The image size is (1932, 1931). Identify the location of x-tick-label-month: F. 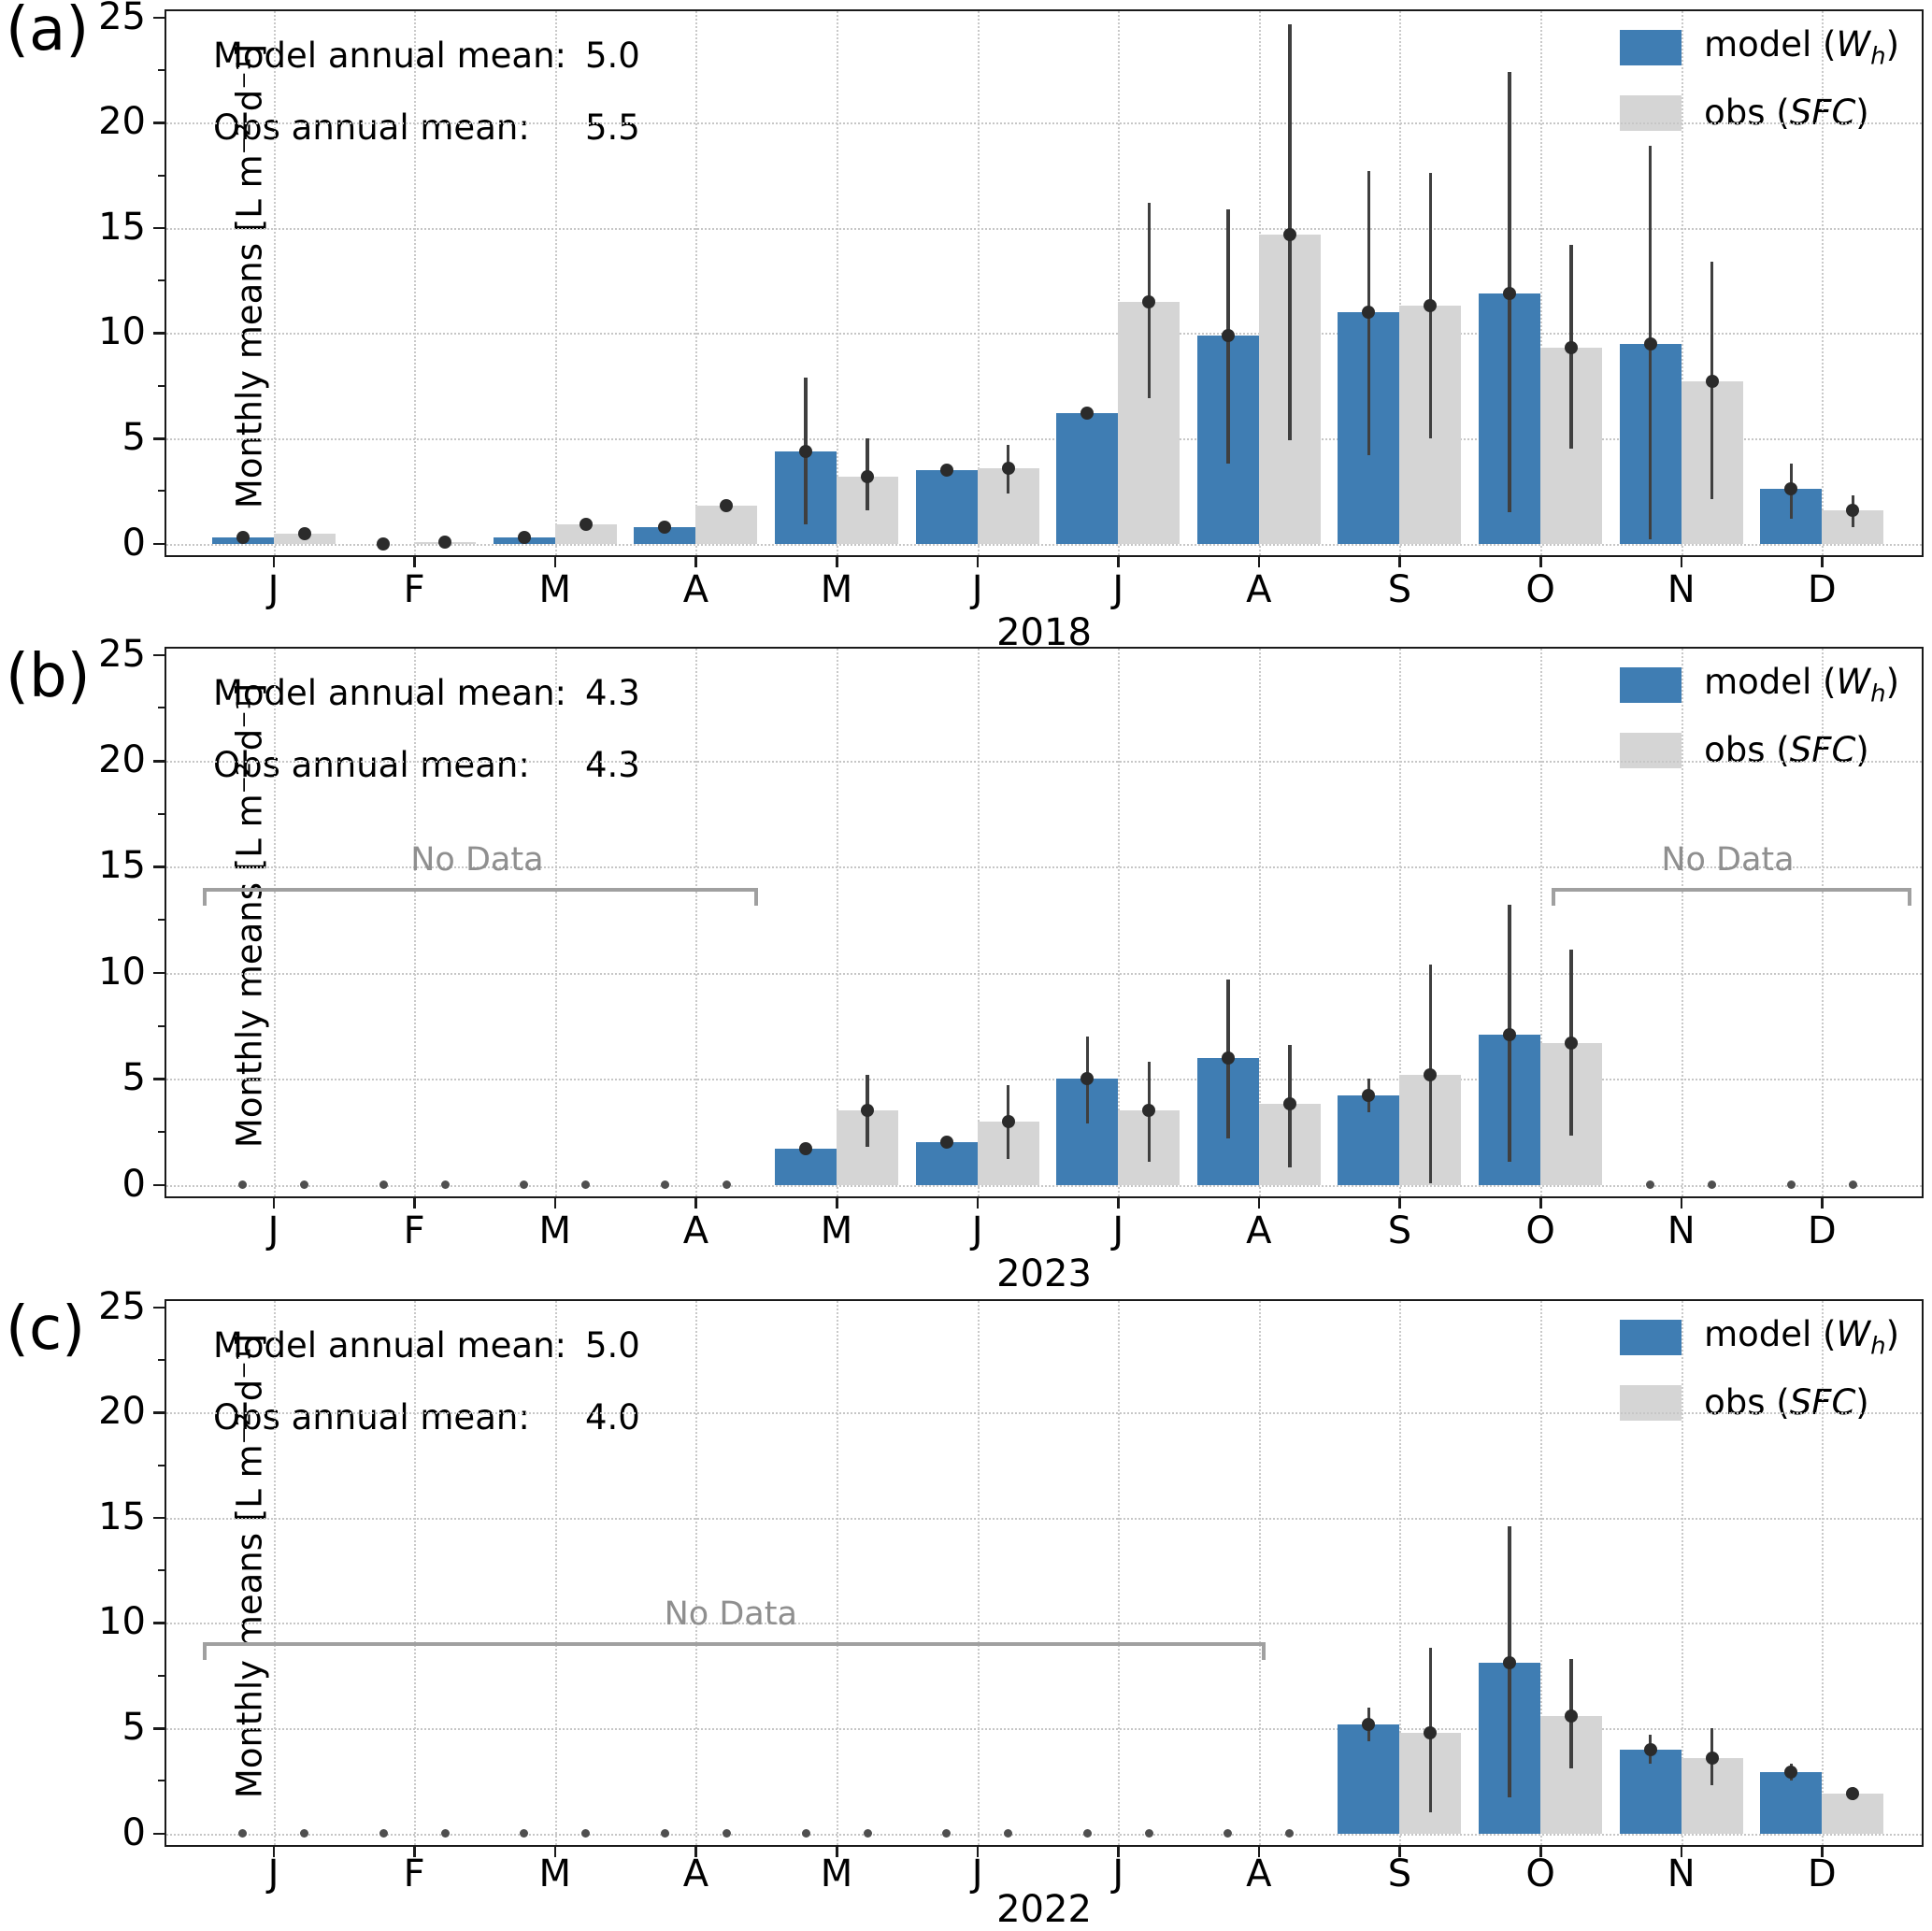
(414, 1231).